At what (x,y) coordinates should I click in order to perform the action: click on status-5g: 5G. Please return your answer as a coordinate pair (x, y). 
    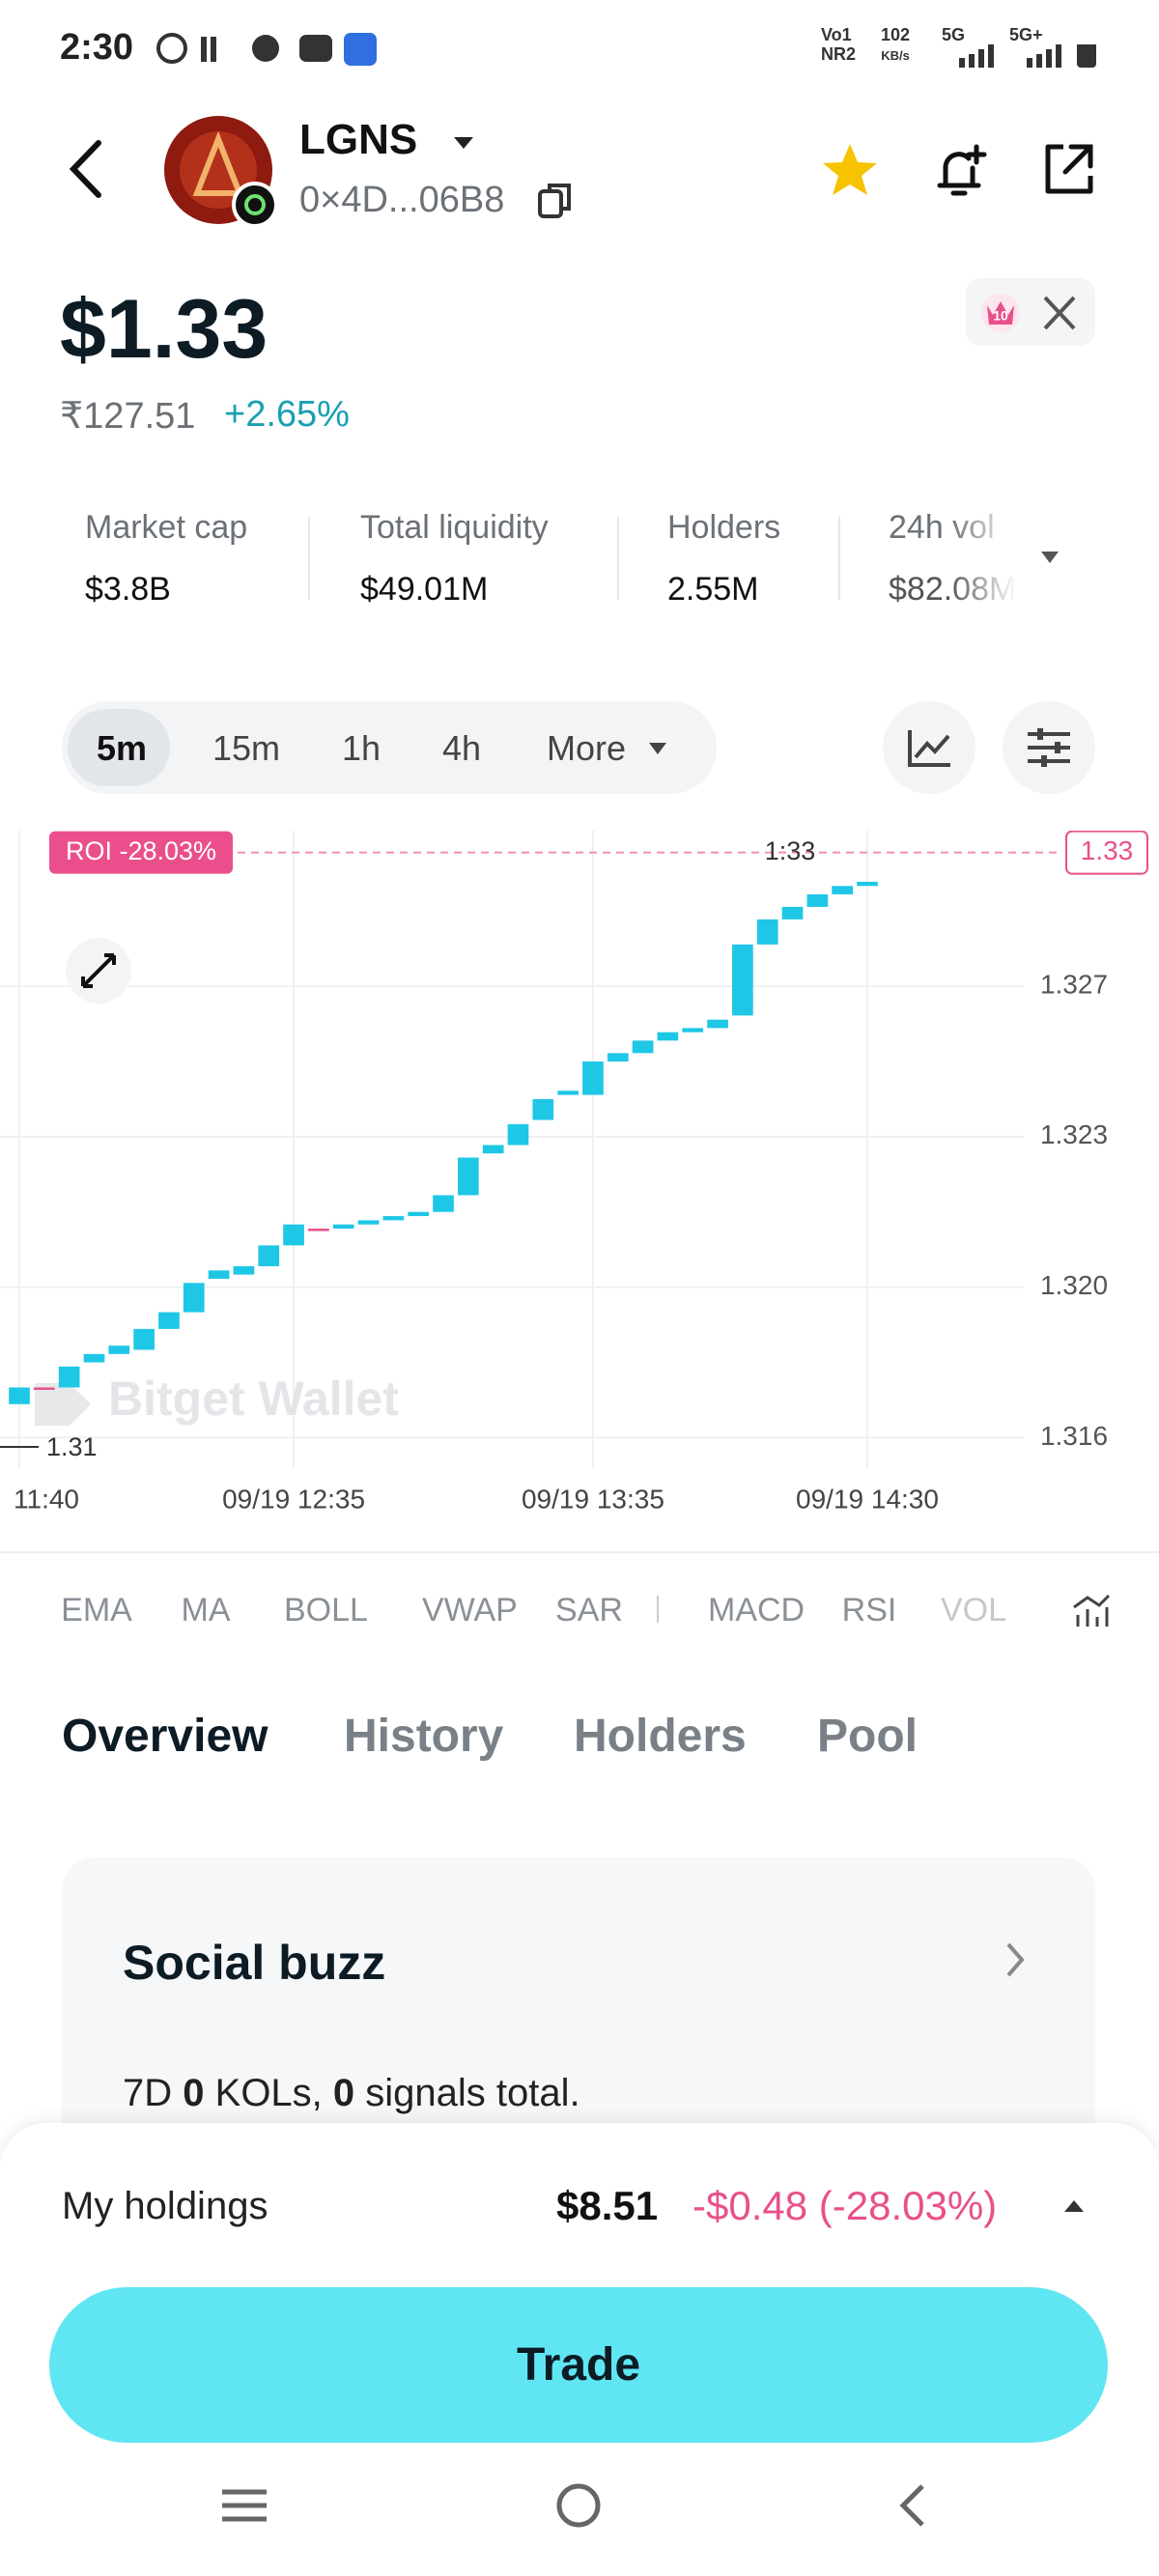
    Looking at the image, I should click on (954, 34).